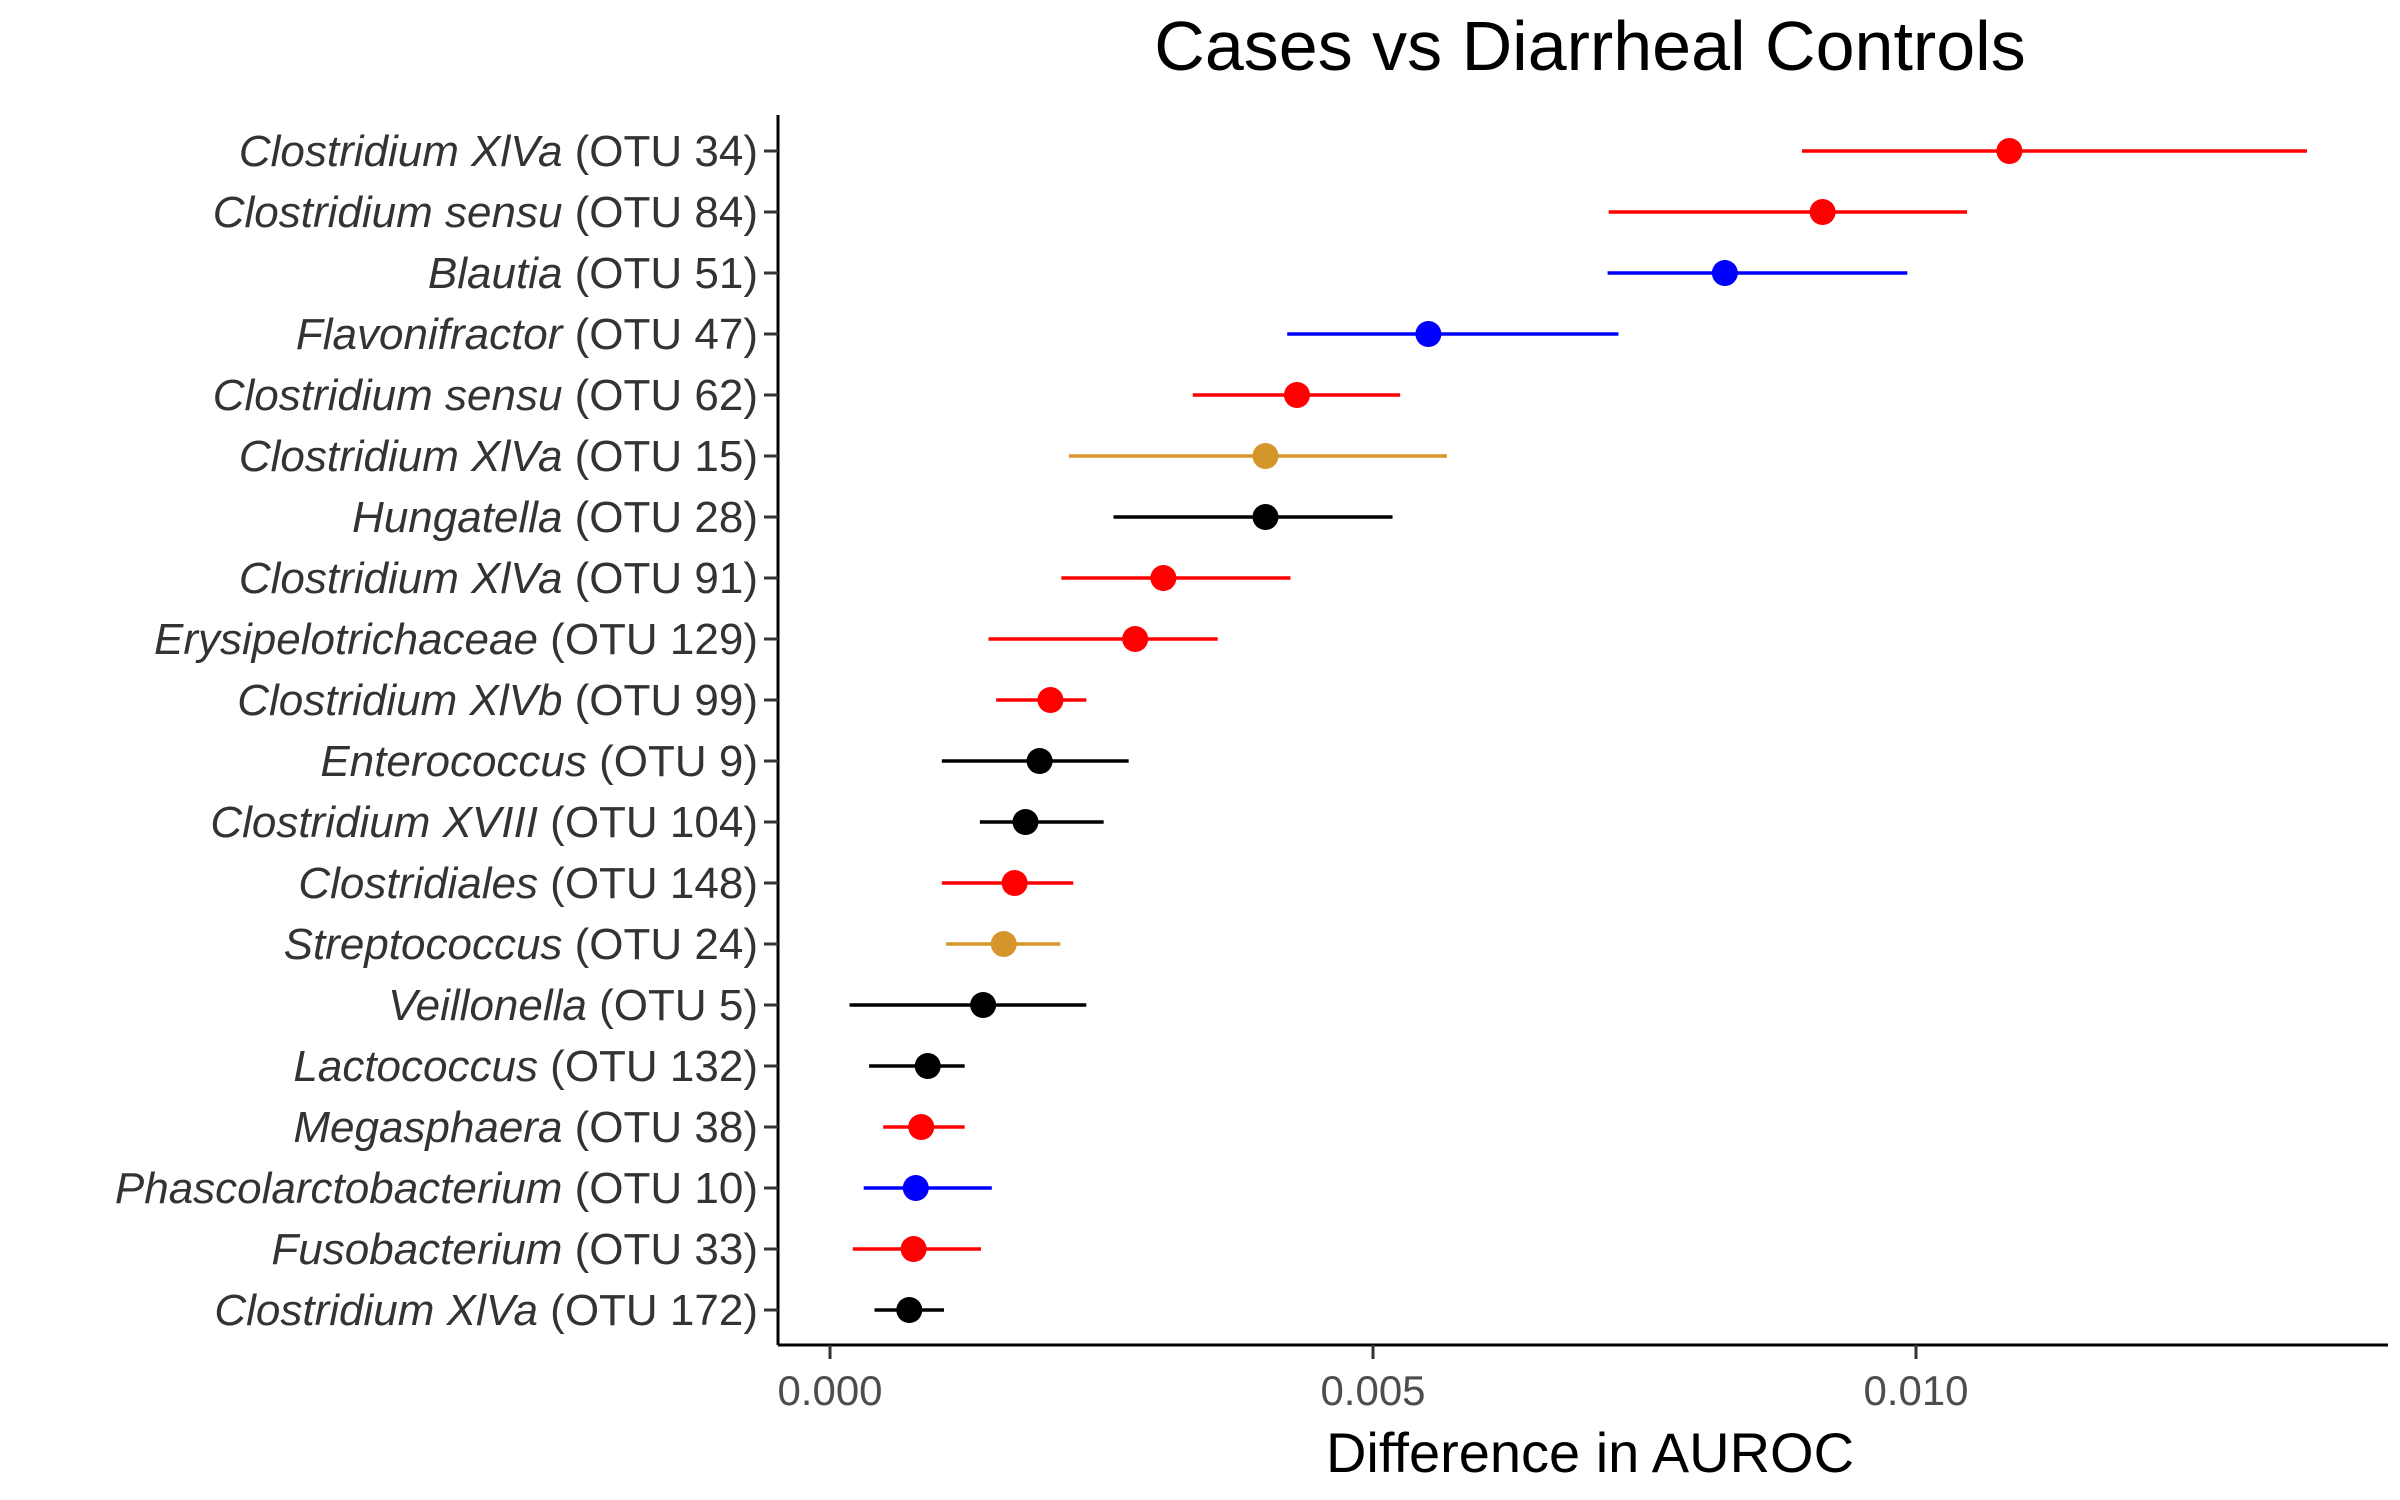  I want to click on otu-id: (OTU 84), so click(660, 212).